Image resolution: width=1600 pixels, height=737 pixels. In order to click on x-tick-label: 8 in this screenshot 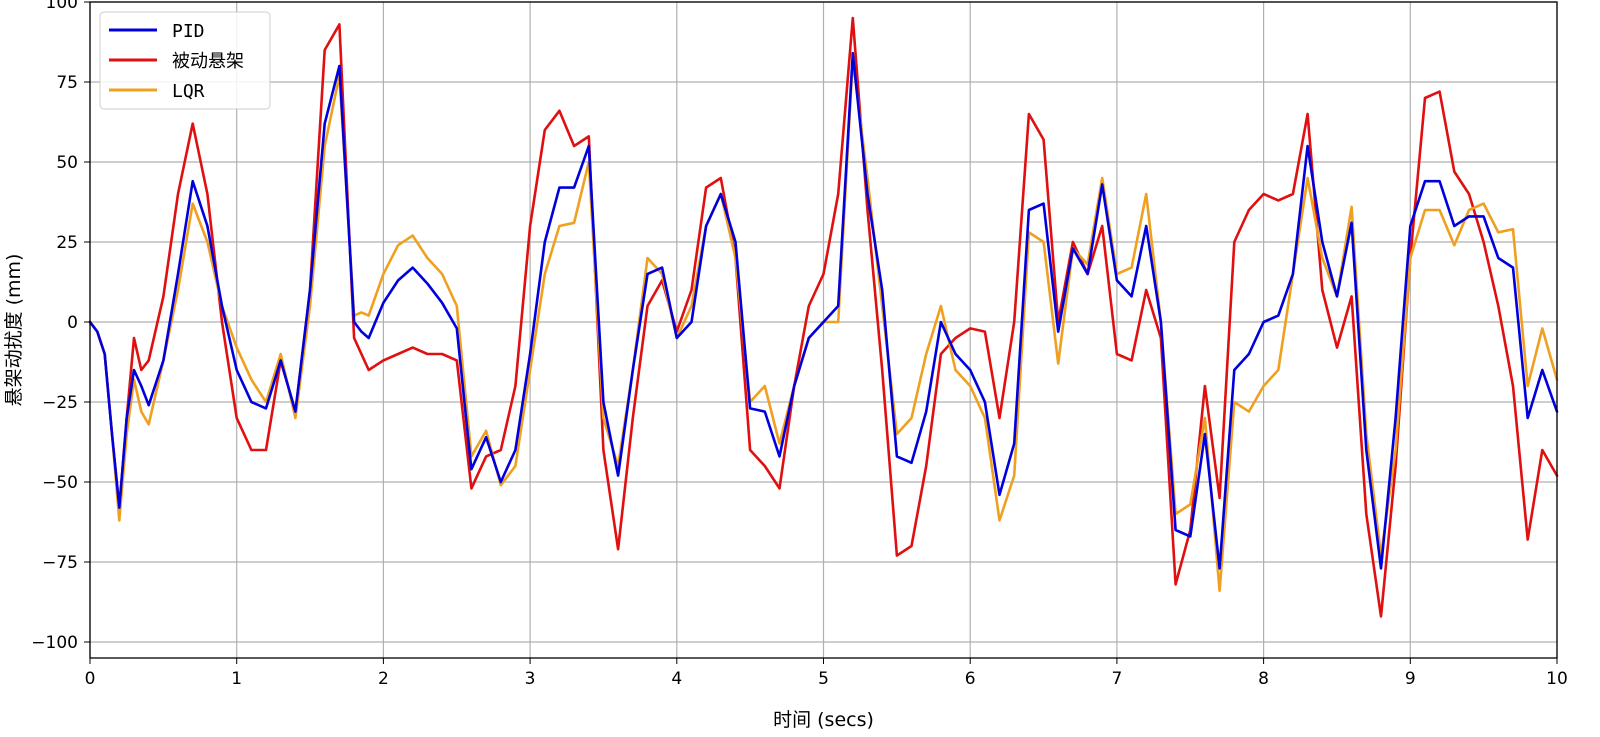, I will do `click(1263, 679)`.